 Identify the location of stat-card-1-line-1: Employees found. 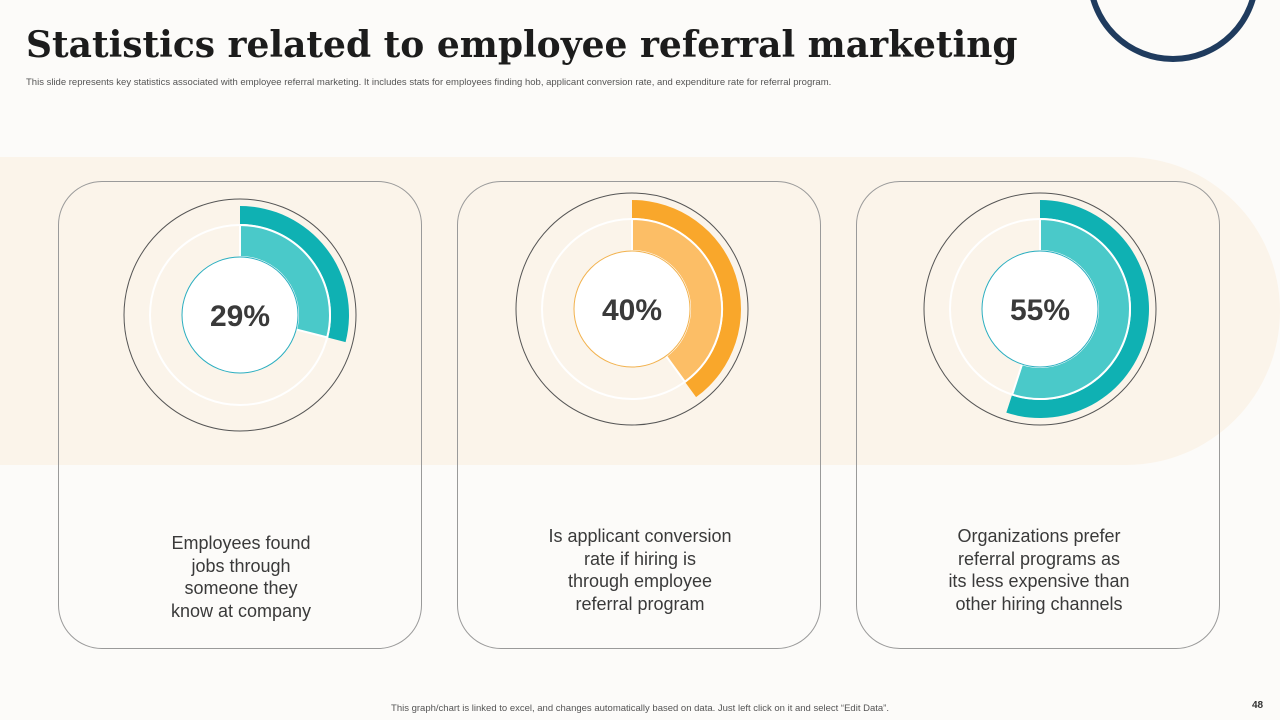
(241, 543).